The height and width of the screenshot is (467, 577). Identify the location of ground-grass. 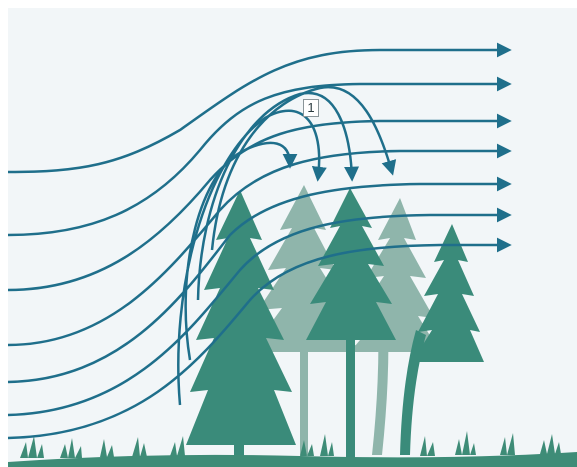
(292, 449).